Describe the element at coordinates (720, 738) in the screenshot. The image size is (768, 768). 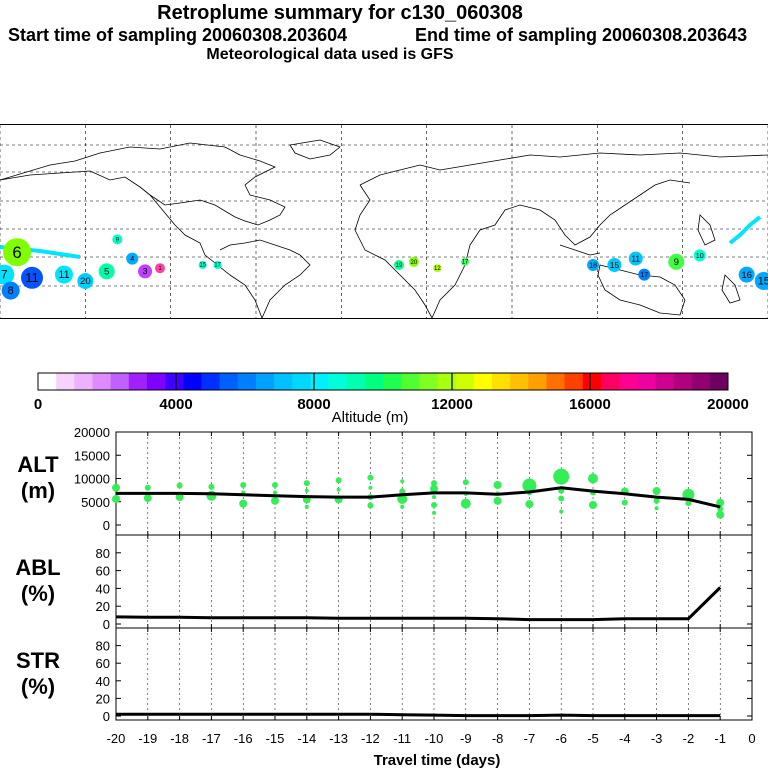
I see `x-tick-label: -1` at that location.